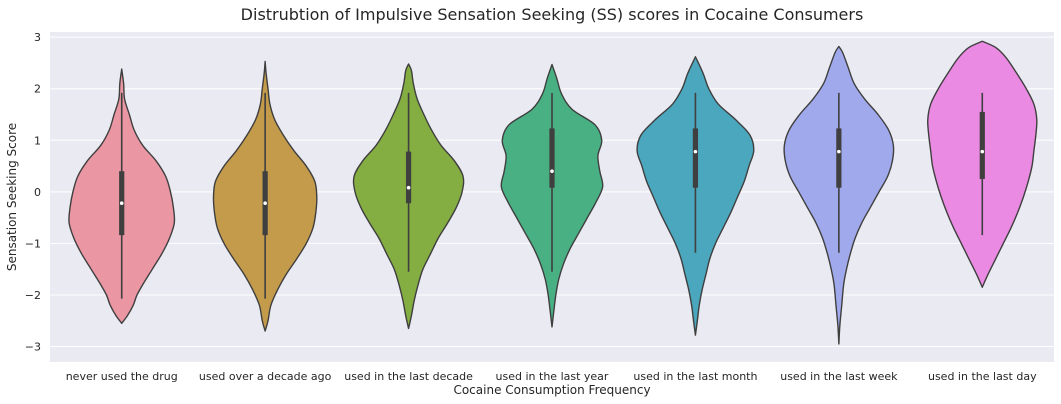 This screenshot has width=1061, height=404. I want to click on x-tick-label: never used the drug, so click(122, 376).